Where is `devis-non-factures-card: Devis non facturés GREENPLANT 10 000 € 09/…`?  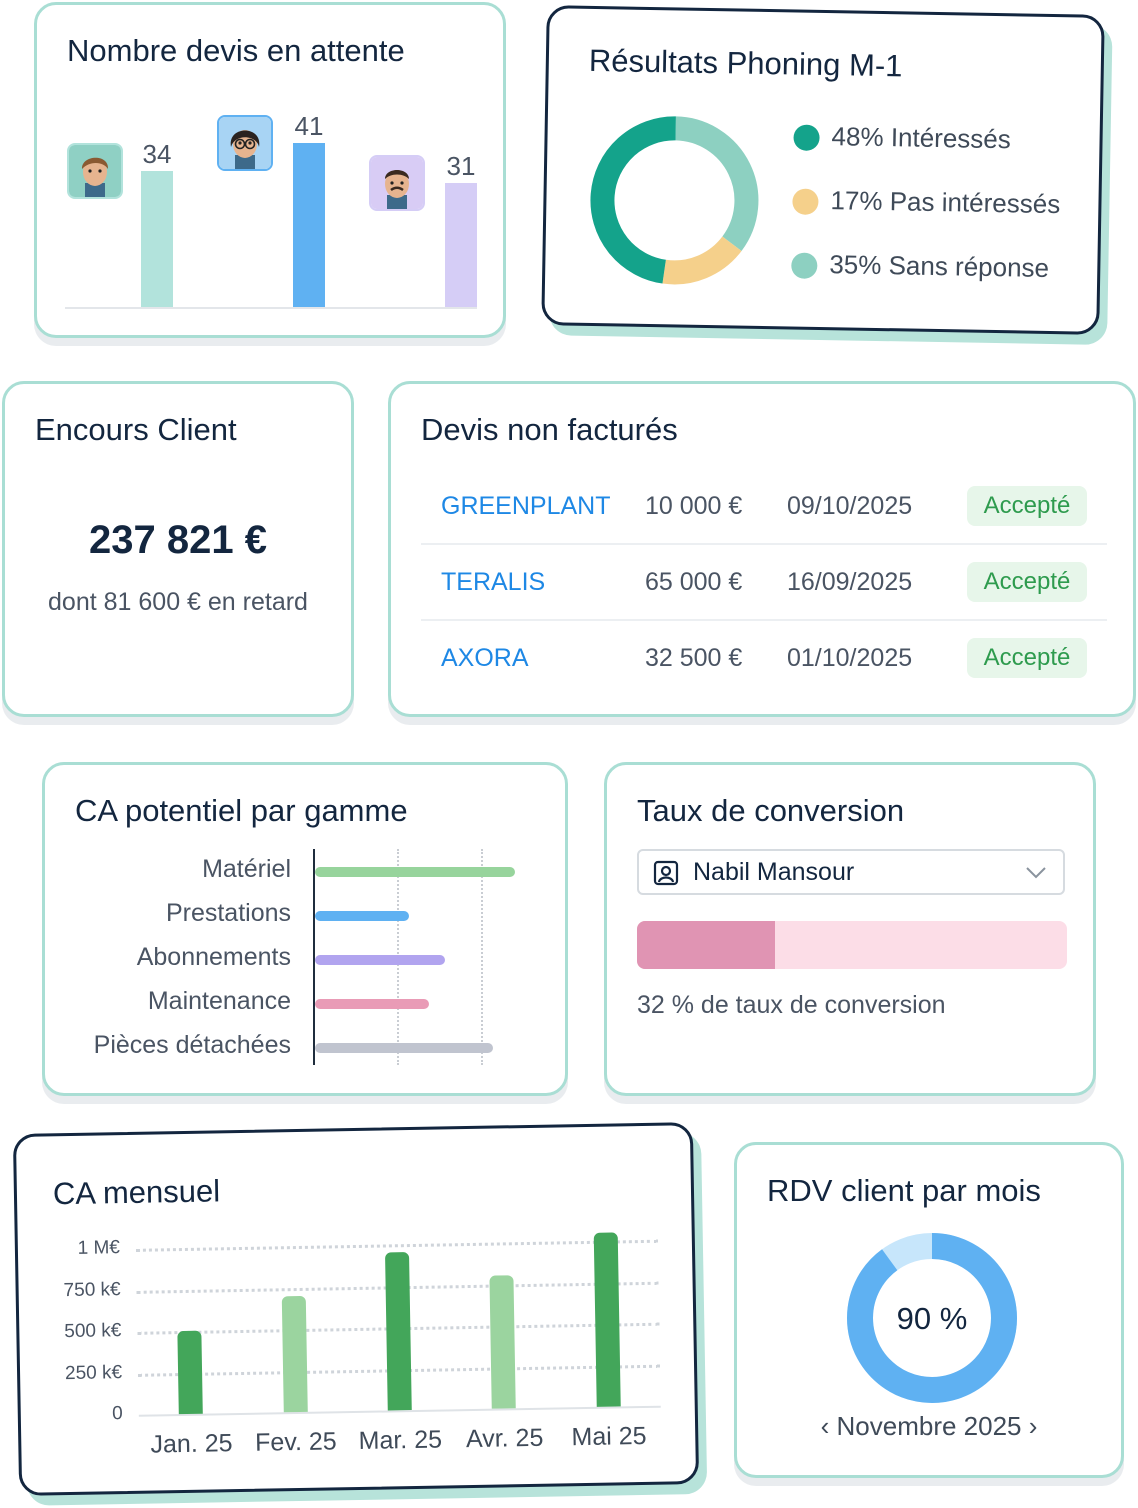 devis-non-factures-card: Devis non facturés GREENPLANT 10 000 € 09/… is located at coordinates (762, 549).